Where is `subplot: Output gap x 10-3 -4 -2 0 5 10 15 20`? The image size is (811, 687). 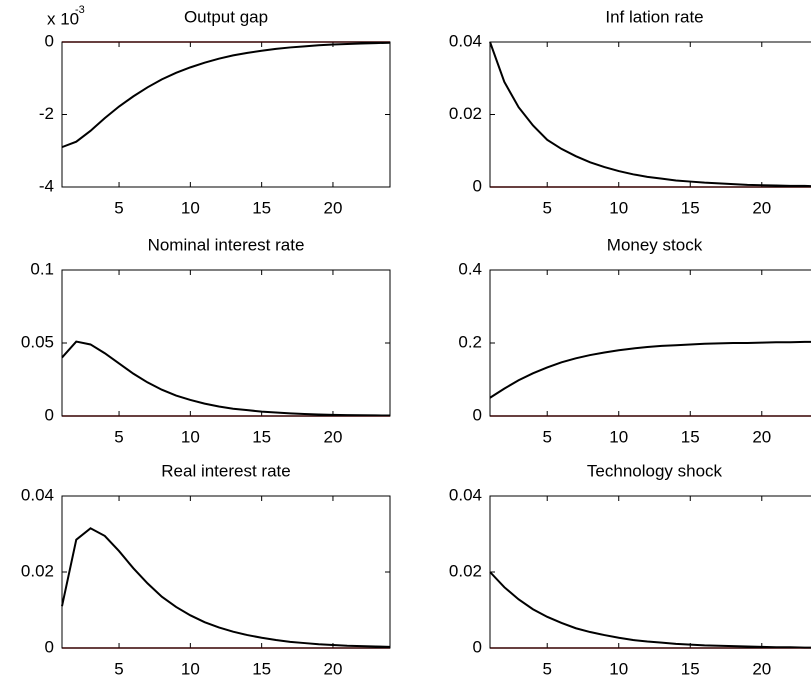 subplot: Output gap x 10-3 -4 -2 0 5 10 15 20 is located at coordinates (215, 110).